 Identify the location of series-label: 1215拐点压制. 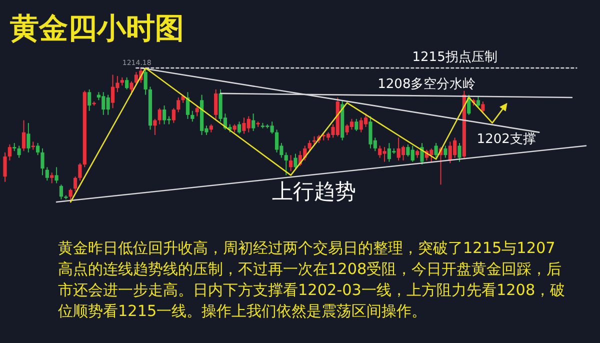
(455, 57).